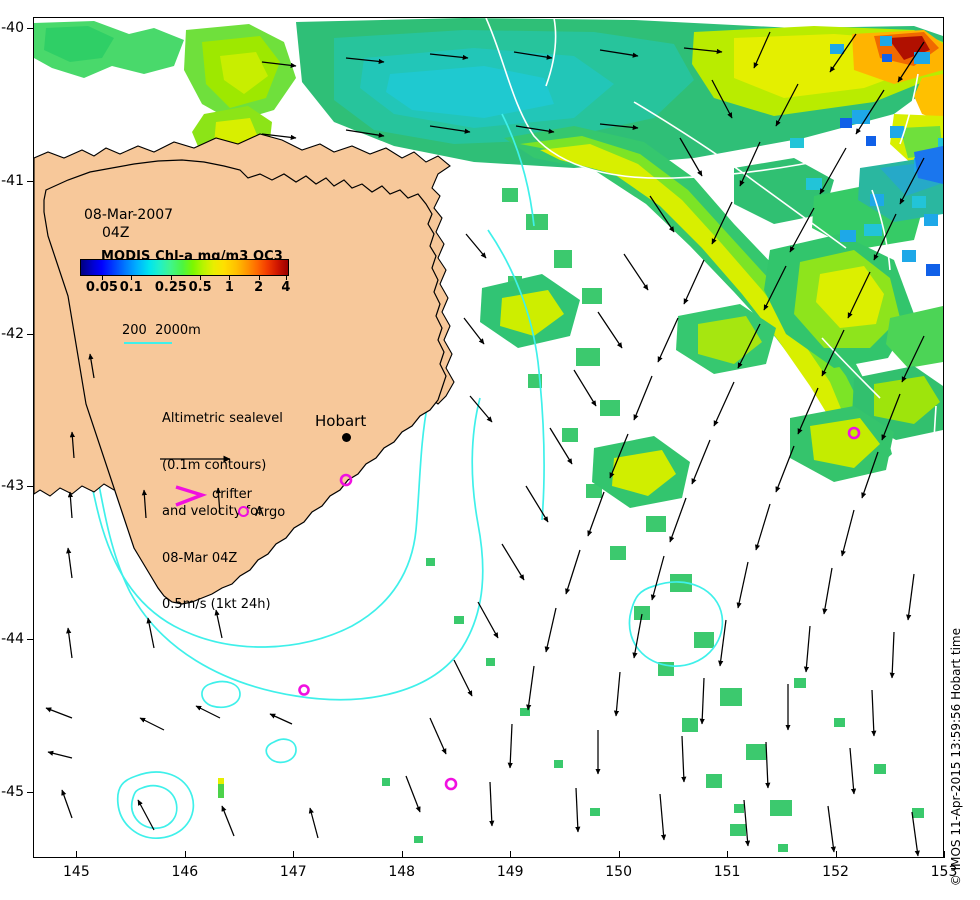 This screenshot has height=900, width=980. Describe the element at coordinates (195, 459) in the screenshot. I see `velocity-scale-arrow` at that location.